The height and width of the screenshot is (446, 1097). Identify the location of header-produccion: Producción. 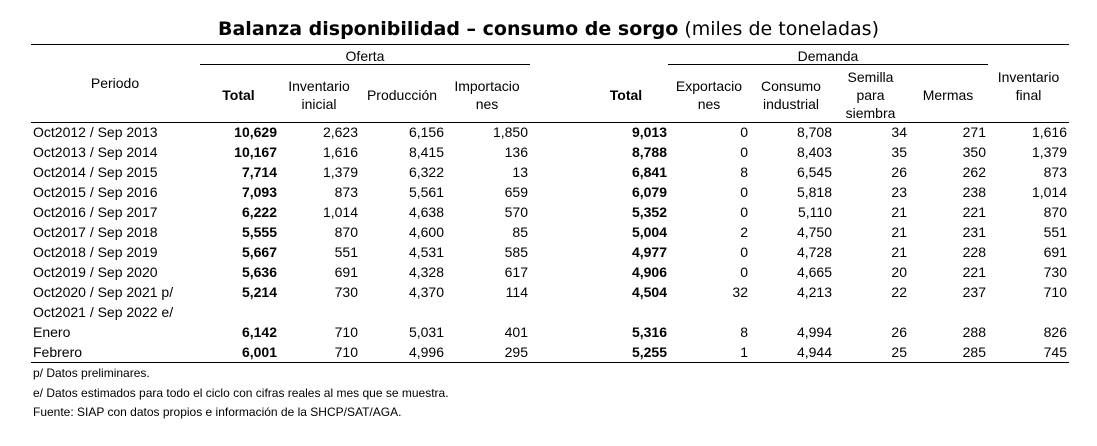
(402, 95).